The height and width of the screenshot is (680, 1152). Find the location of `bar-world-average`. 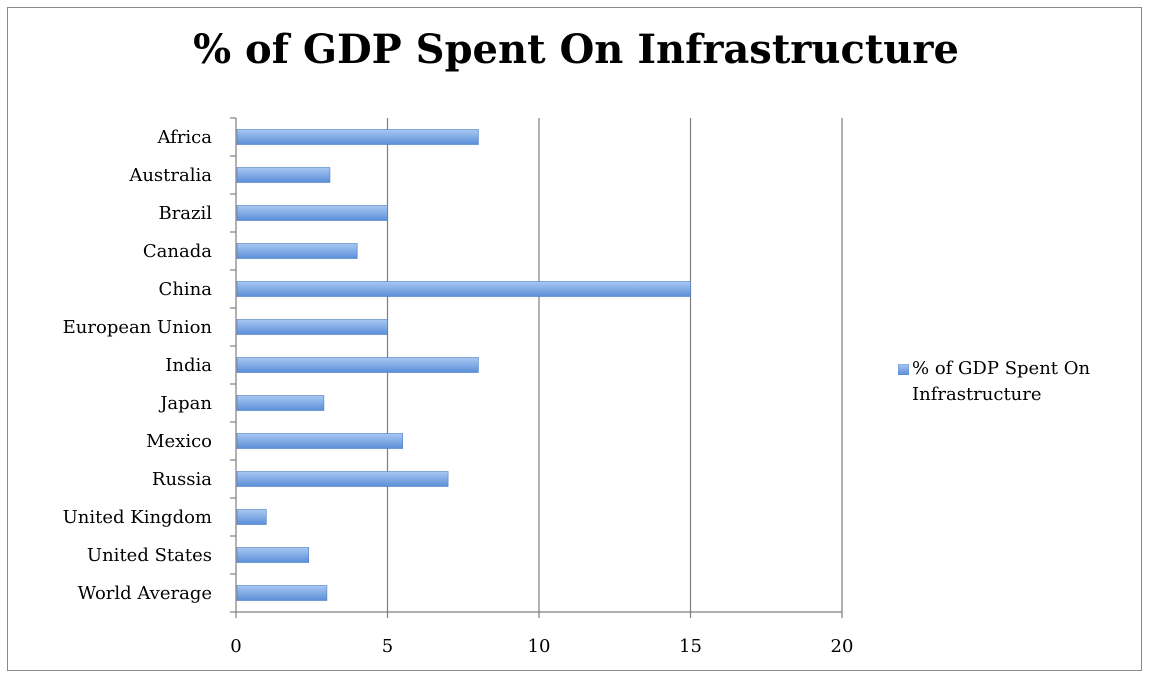

bar-world-average is located at coordinates (282, 593).